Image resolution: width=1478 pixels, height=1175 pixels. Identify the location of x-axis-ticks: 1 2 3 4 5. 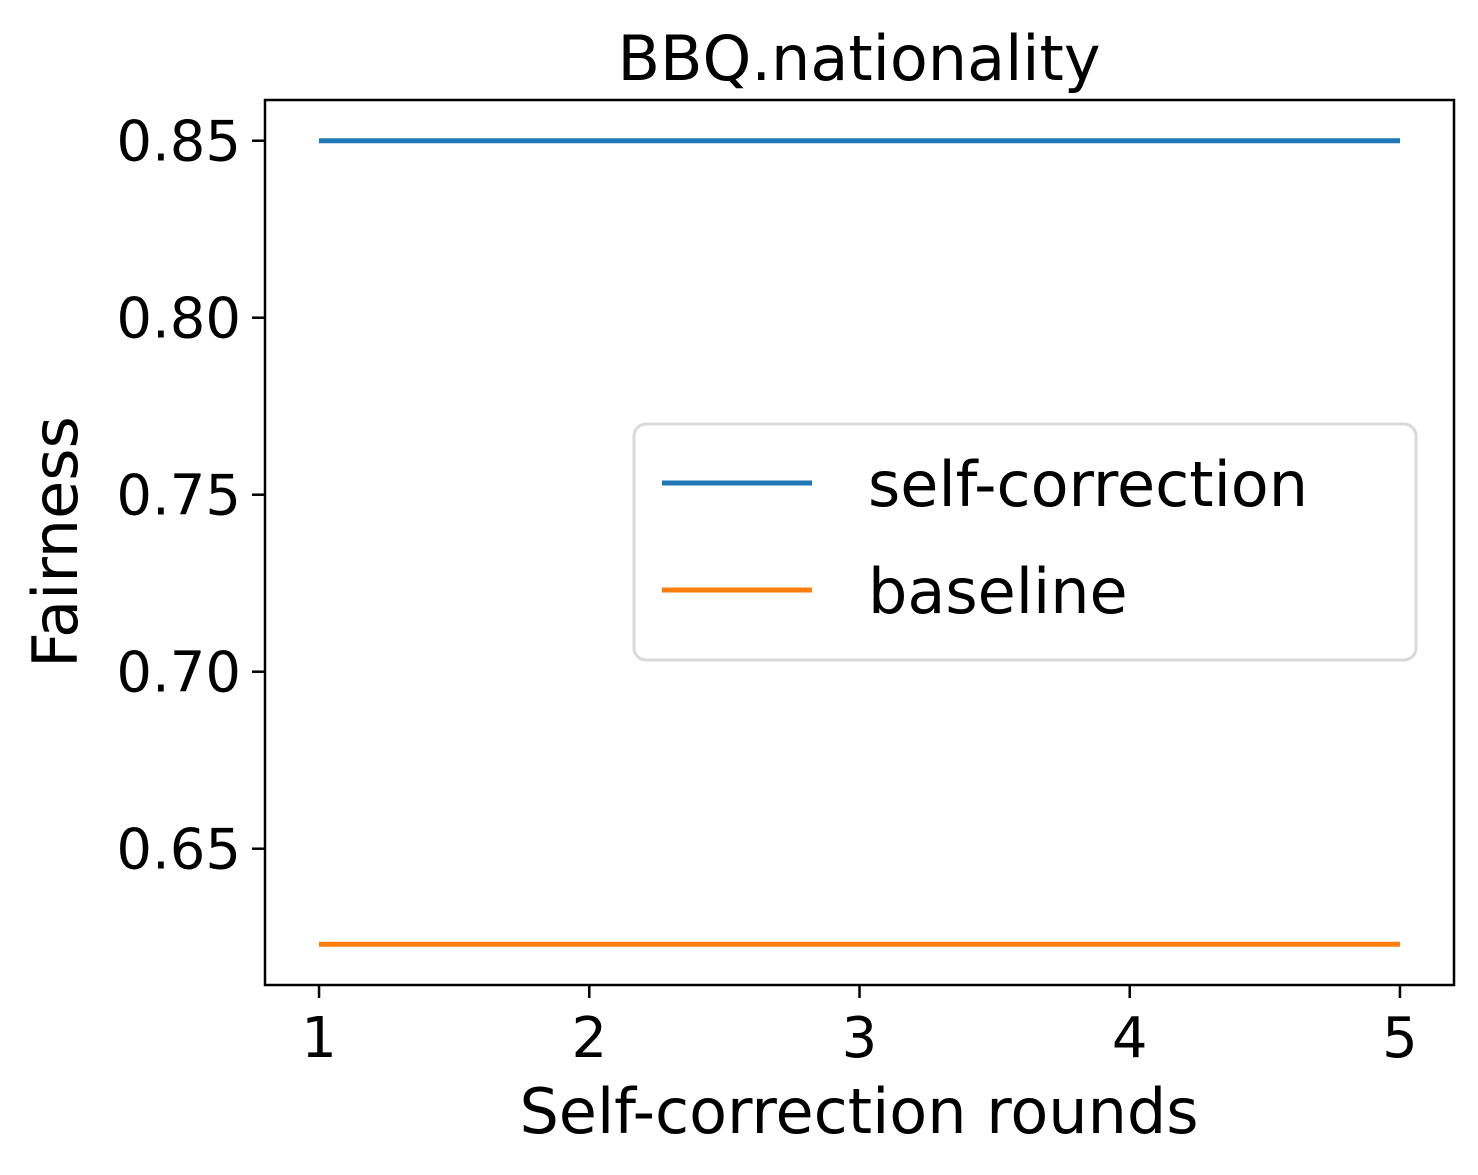
(859, 1028).